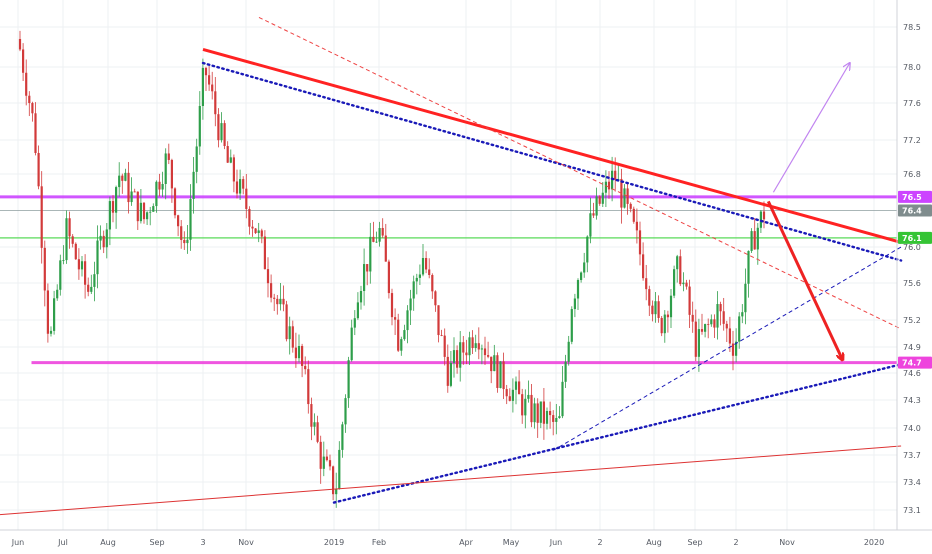 This screenshot has height=554, width=932. What do you see at coordinates (912, 67) in the screenshot?
I see `y-tick-label: 78.0` at bounding box center [912, 67].